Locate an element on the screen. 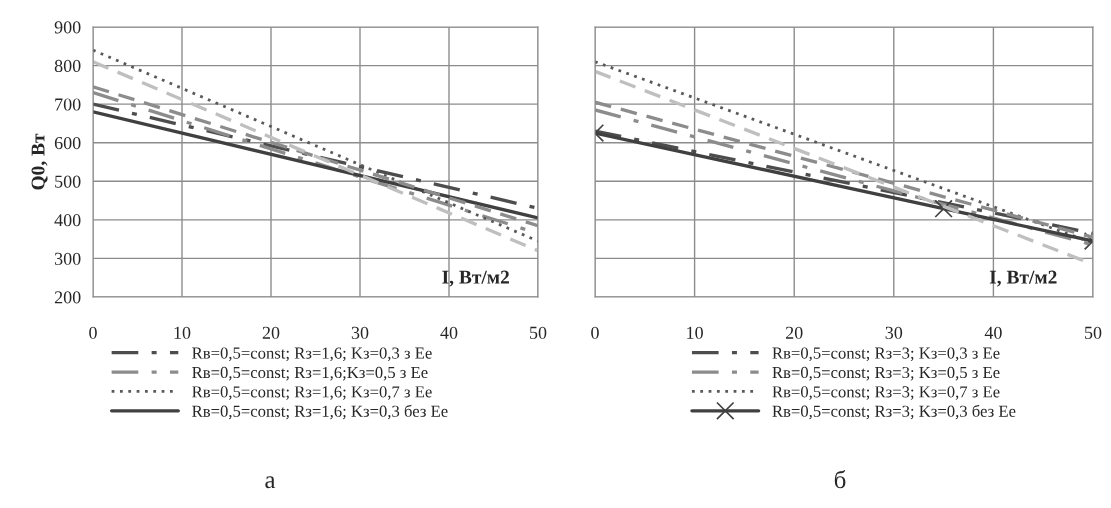  legend-label: Rв=0,5=const; Rз=3; Kз=0,5 з Ee is located at coordinates (886, 373).